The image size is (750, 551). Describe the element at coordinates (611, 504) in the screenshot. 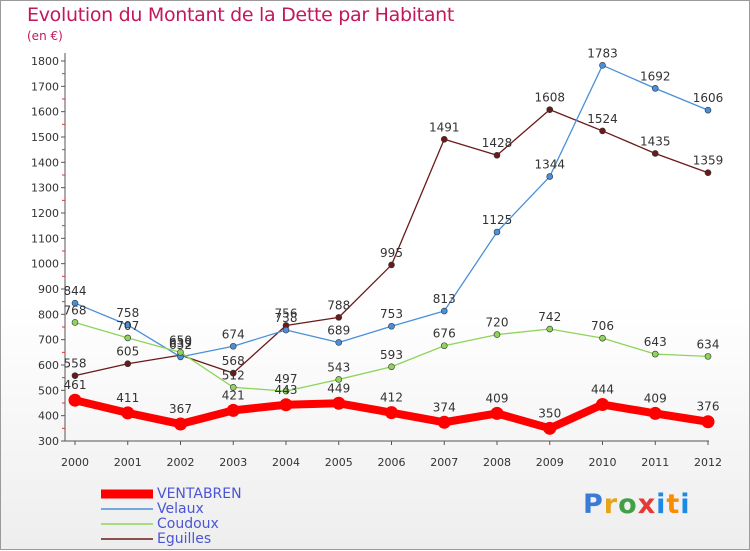

I see `logo-letter: r` at that location.